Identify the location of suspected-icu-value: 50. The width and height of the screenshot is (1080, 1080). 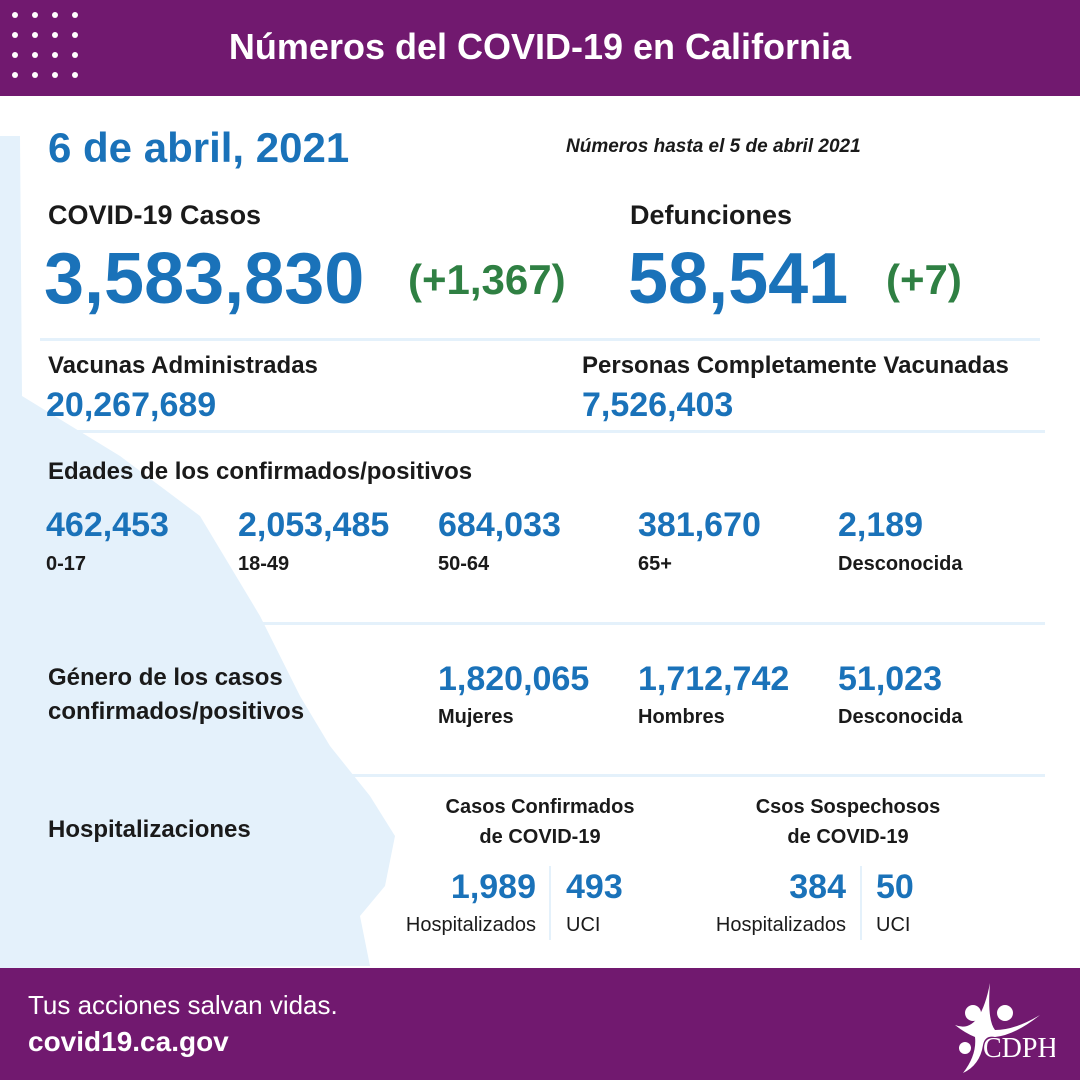
(895, 887).